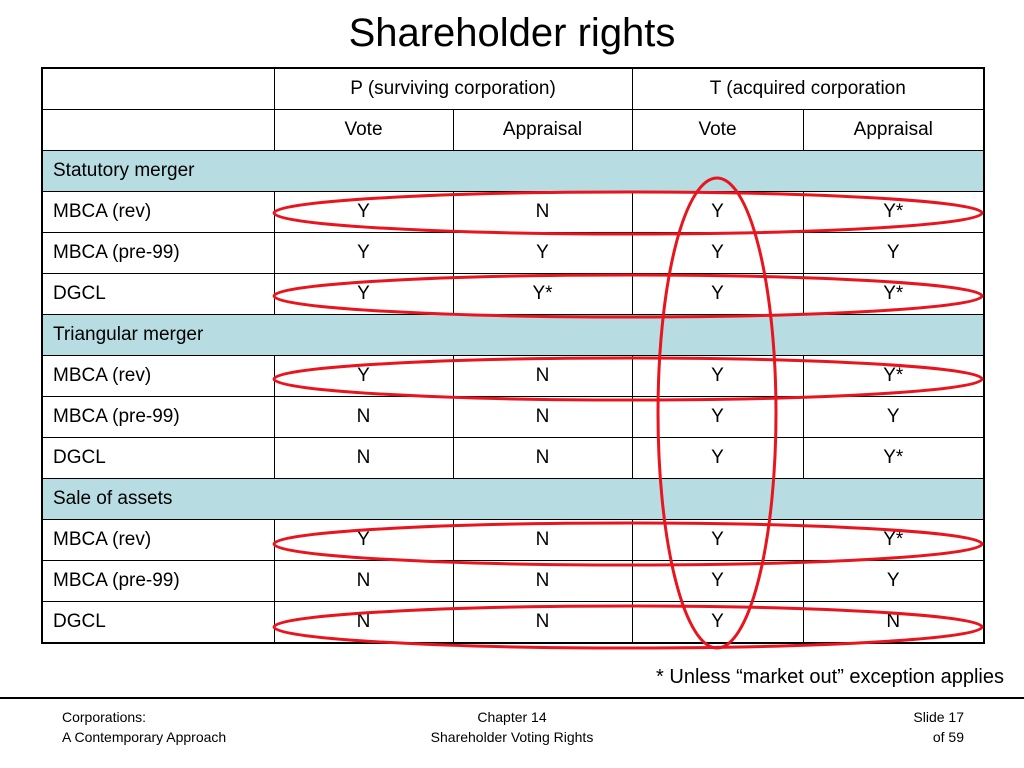 This screenshot has height=768, width=1024. What do you see at coordinates (542, 253) in the screenshot?
I see `p-appraisal-cell: Y` at bounding box center [542, 253].